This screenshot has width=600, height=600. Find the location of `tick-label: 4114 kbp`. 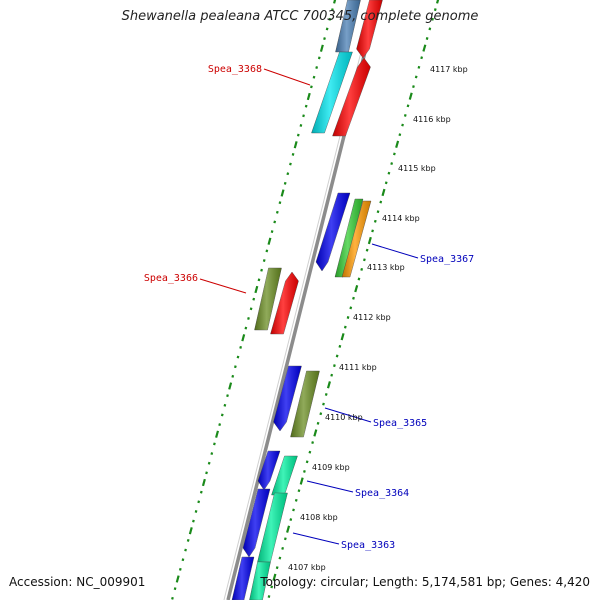

tick-label: 4114 kbp is located at coordinates (401, 218).